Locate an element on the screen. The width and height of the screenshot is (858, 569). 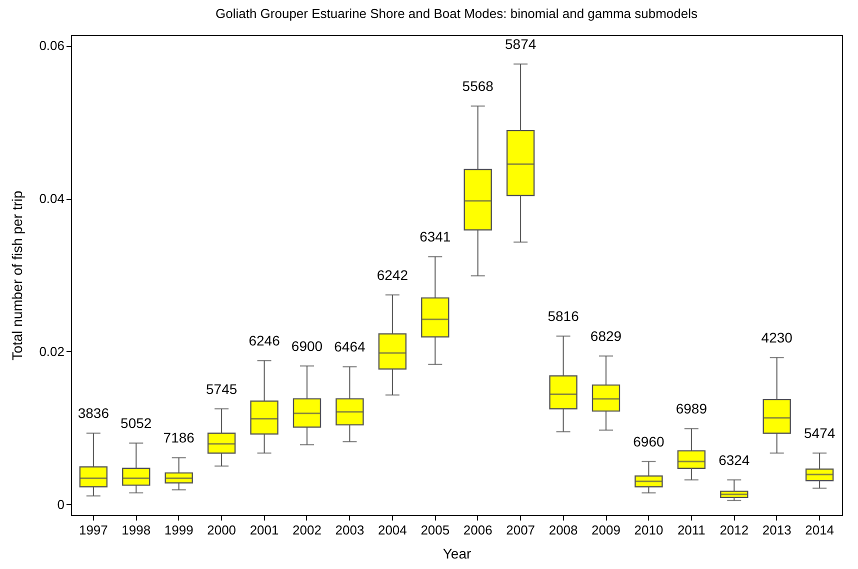
annotation: 5816 is located at coordinates (564, 316).